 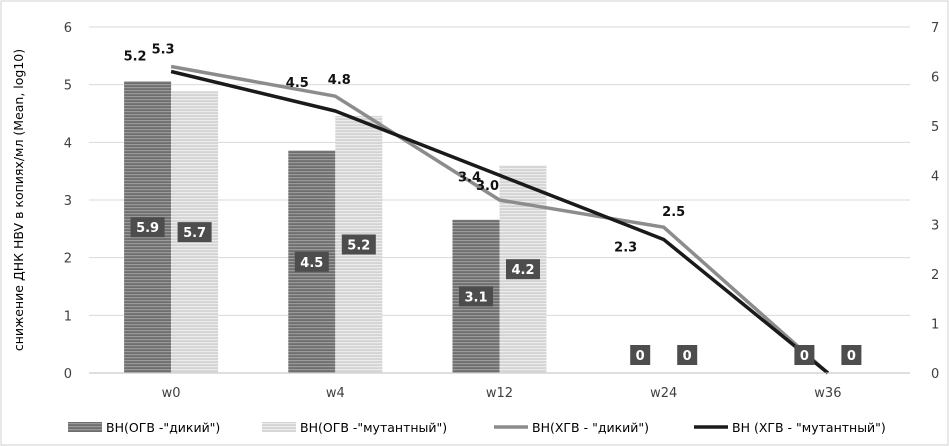 I want to click on bar-data-label: 4.5, so click(x=311, y=263).